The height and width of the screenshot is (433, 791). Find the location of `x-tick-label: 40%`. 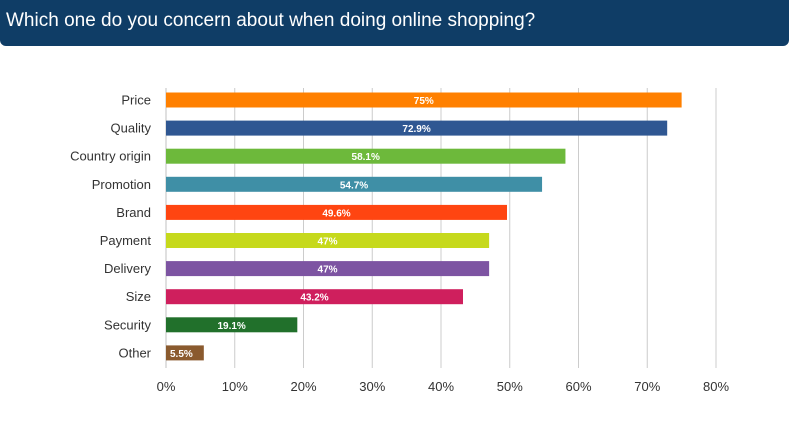

x-tick-label: 40% is located at coordinates (441, 386).